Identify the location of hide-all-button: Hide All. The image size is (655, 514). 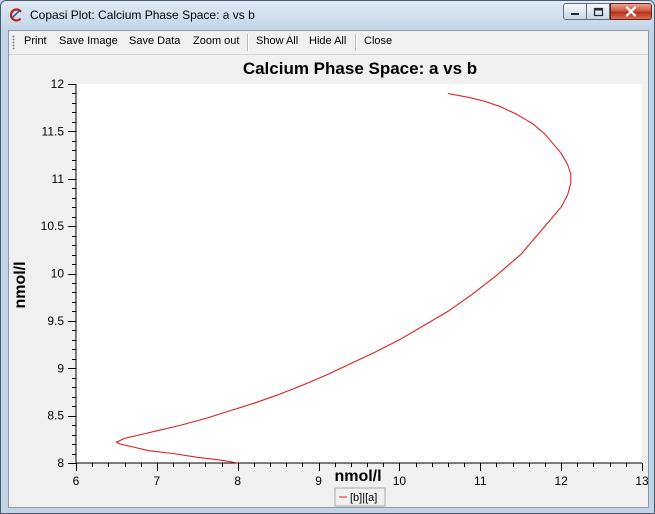
(328, 41).